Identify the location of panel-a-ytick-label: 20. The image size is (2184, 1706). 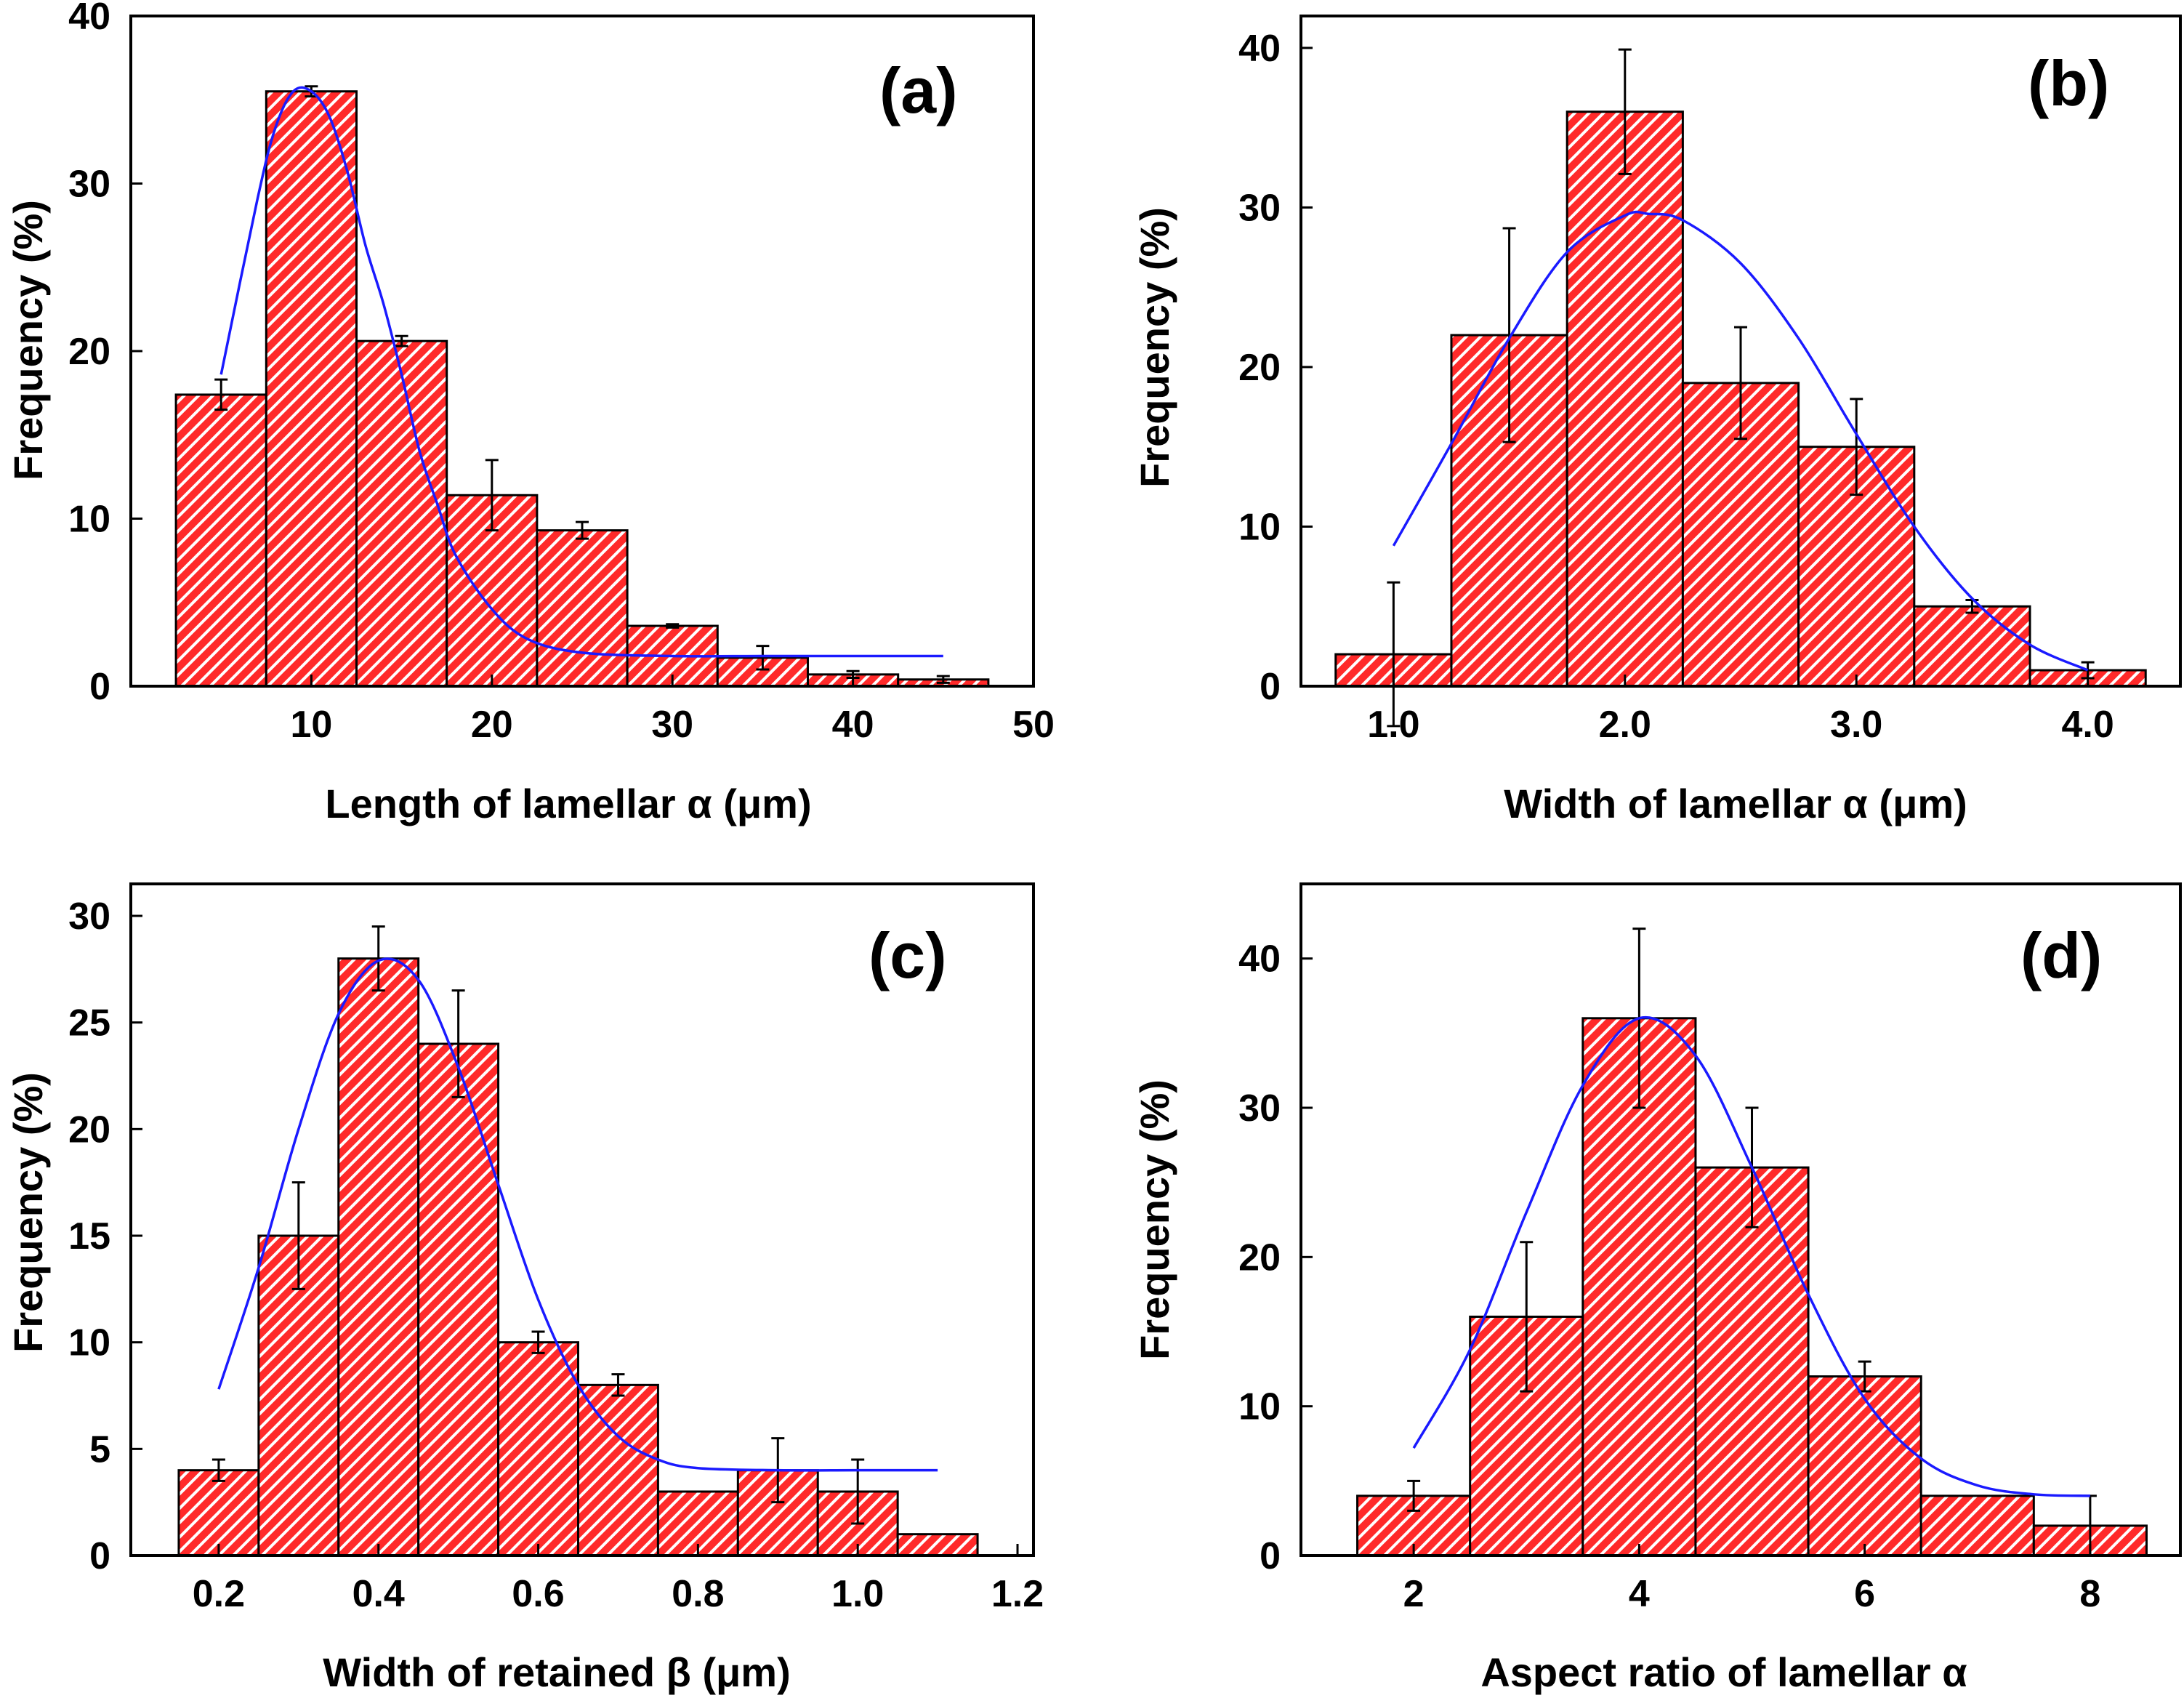
(89, 352).